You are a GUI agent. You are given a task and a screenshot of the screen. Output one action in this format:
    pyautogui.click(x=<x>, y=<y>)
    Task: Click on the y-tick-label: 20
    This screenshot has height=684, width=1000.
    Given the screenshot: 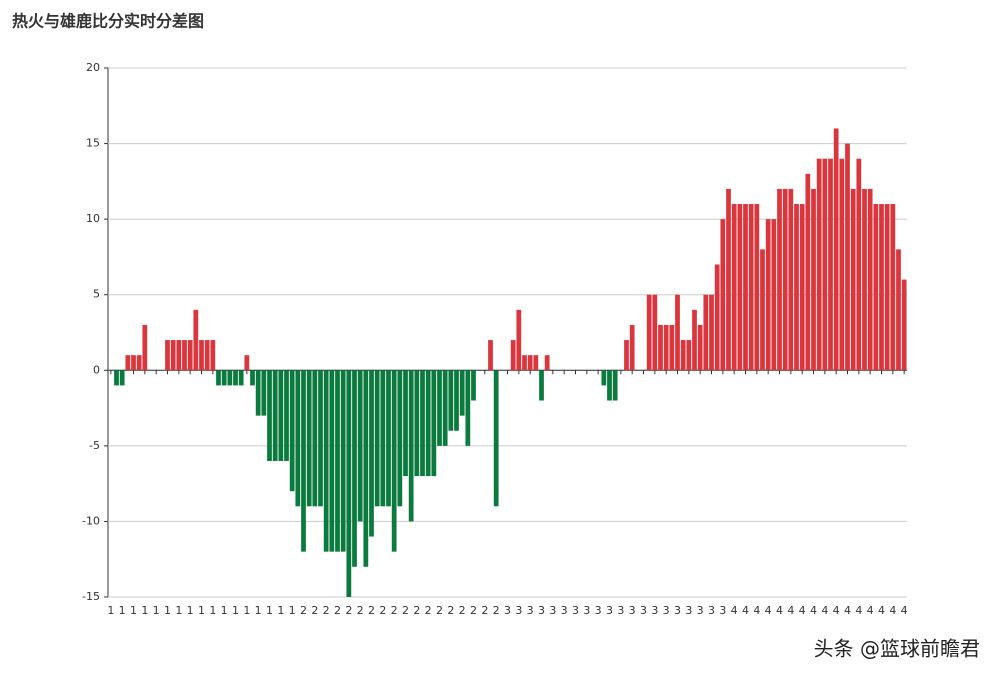 What is the action you would take?
    pyautogui.click(x=93, y=67)
    